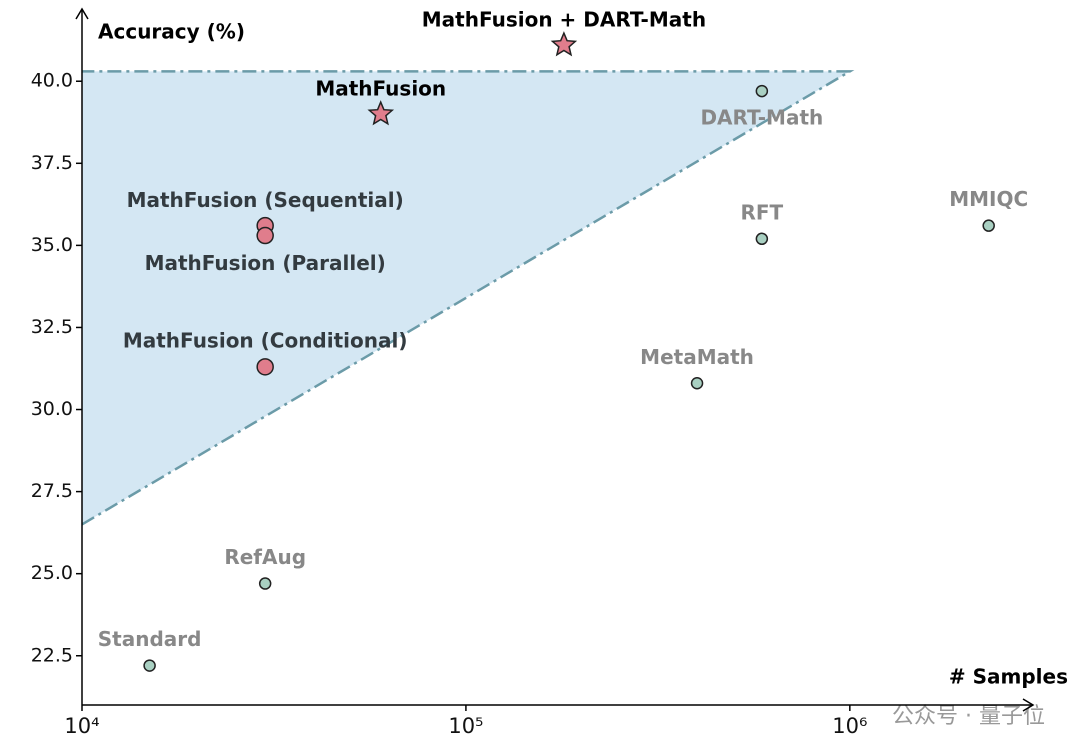 The image size is (1080, 744). Describe the element at coordinates (52, 81) in the screenshot. I see `y-tick-label: 40.0` at that location.